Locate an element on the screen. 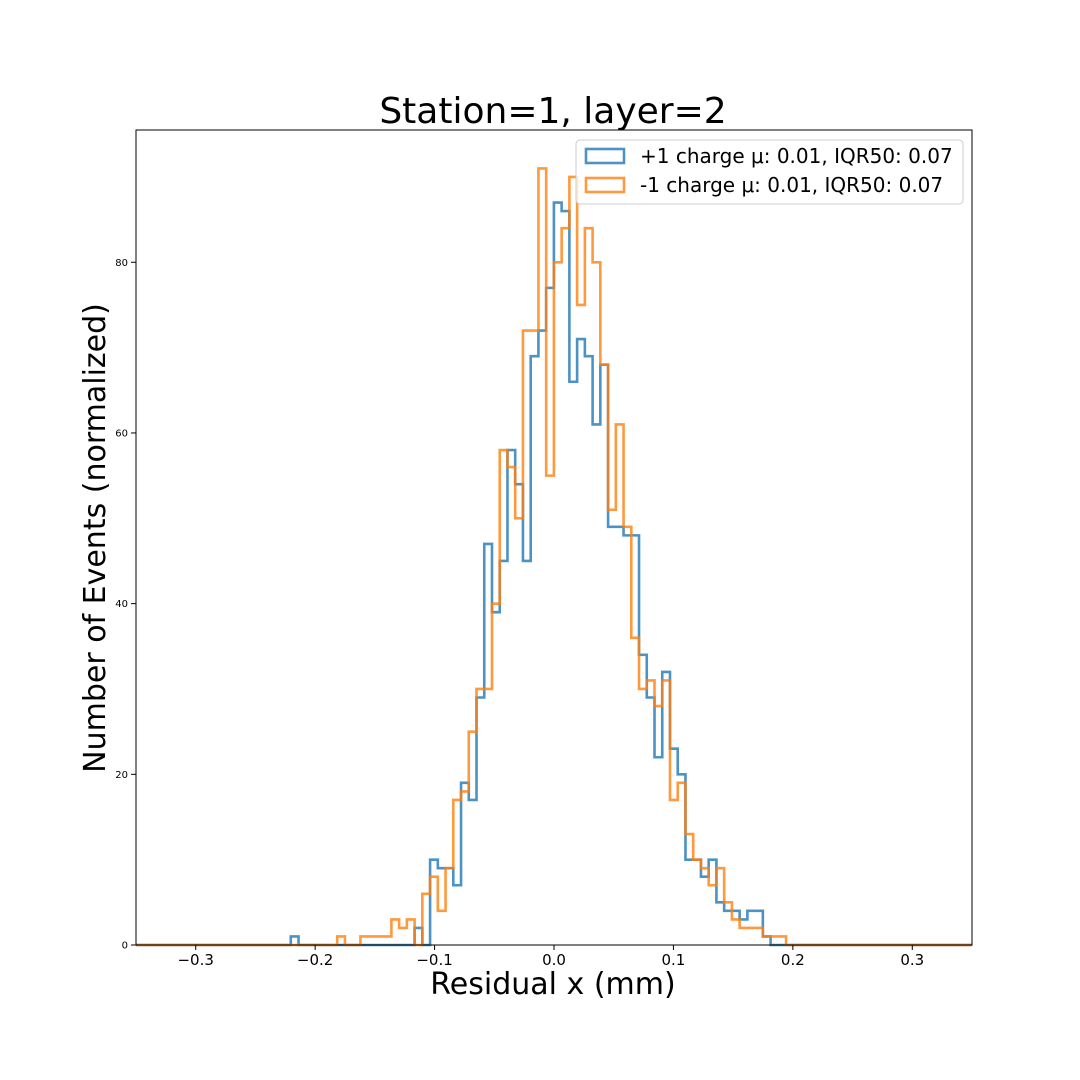 Image resolution: width=1080 pixels, height=1080 pixels. y-axis-label: Number of Events (normalized) is located at coordinates (95, 538).